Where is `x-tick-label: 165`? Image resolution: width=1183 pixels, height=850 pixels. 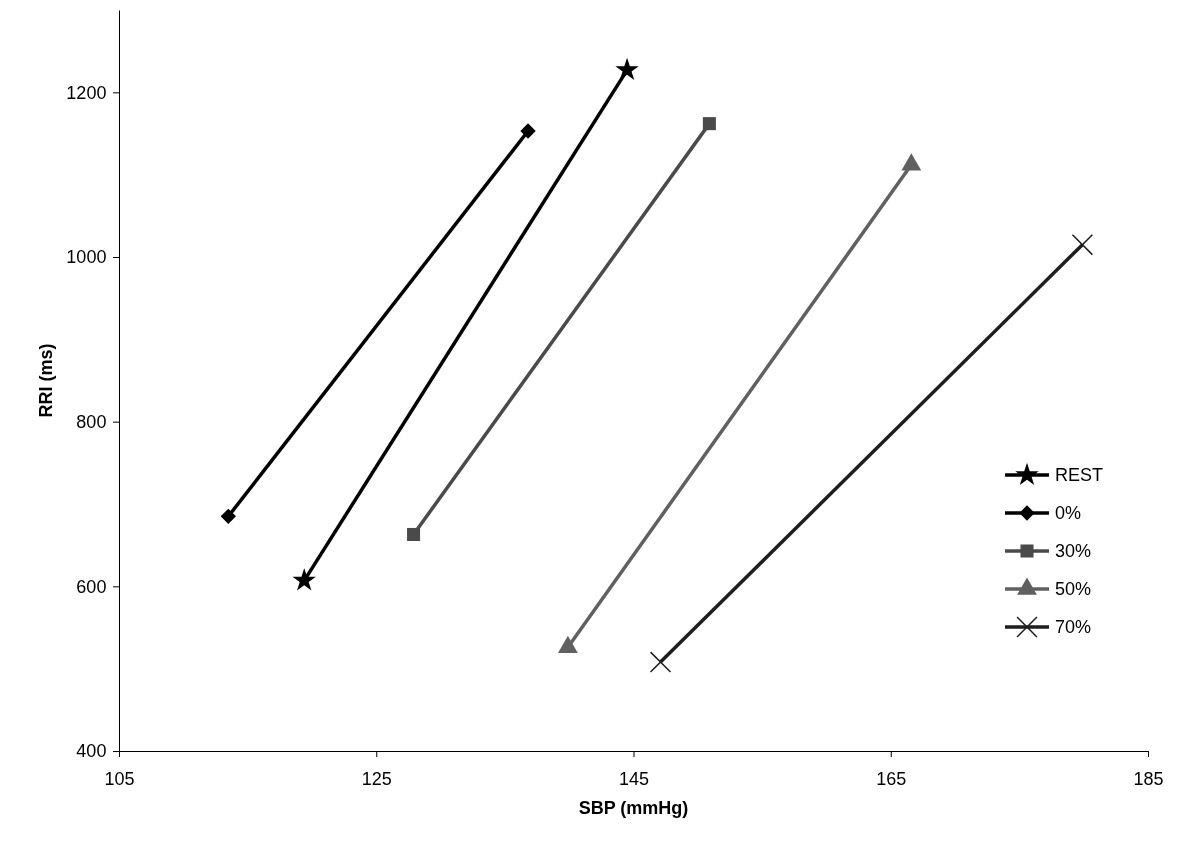
x-tick-label: 165 is located at coordinates (891, 779).